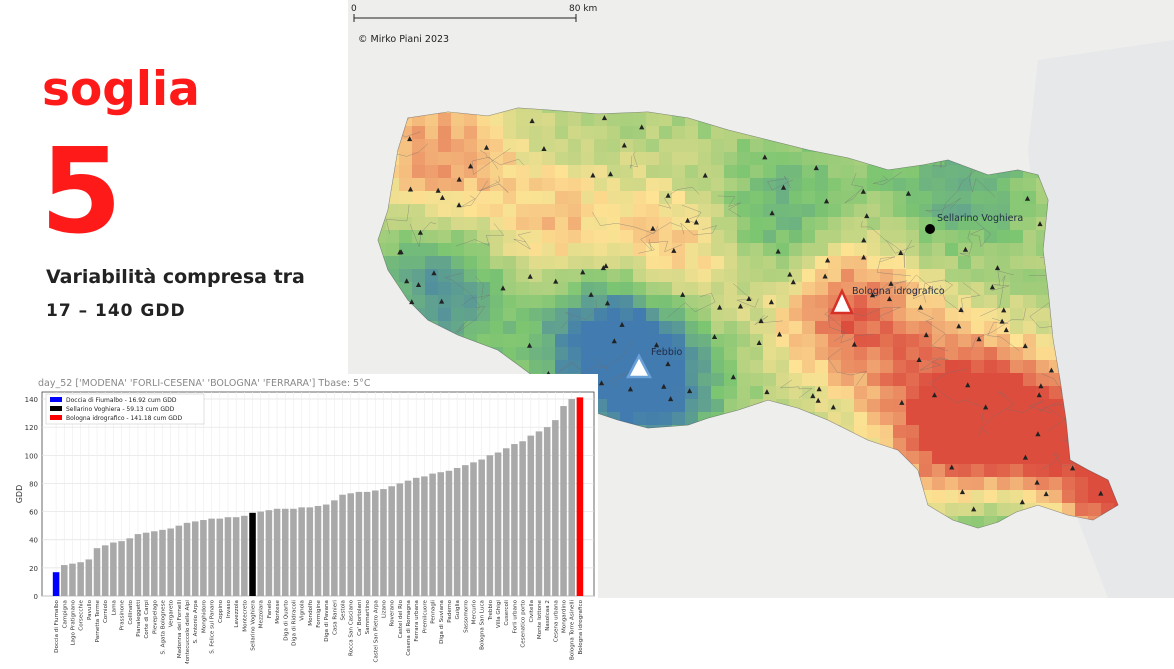 The height and width of the screenshot is (669, 1174). What do you see at coordinates (400, 539) in the screenshot?
I see `bar-castel-del-rio` at bounding box center [400, 539].